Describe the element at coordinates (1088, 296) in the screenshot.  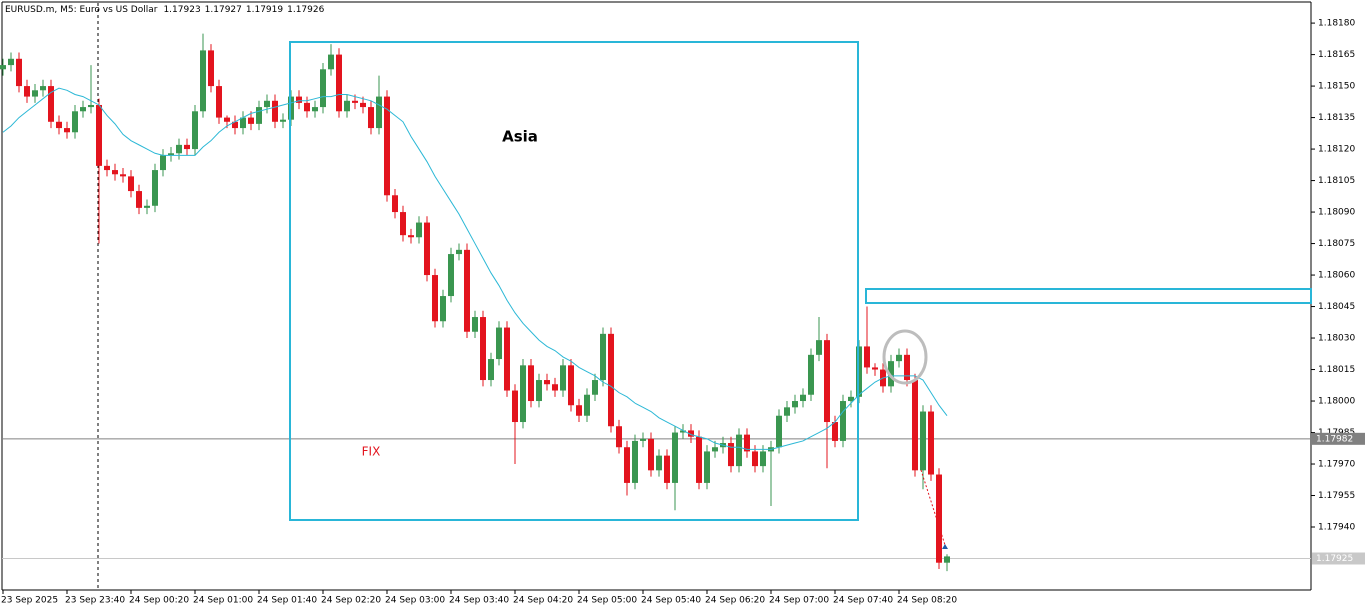
I see `zone-box` at that location.